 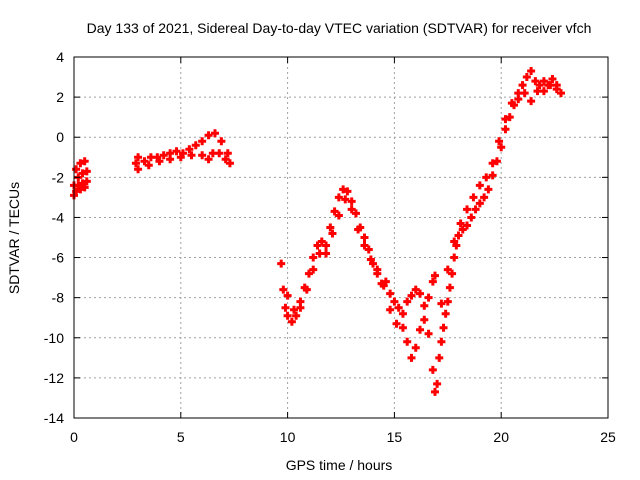 I want to click on x-axis-label: GPS time / hours, so click(x=339, y=465).